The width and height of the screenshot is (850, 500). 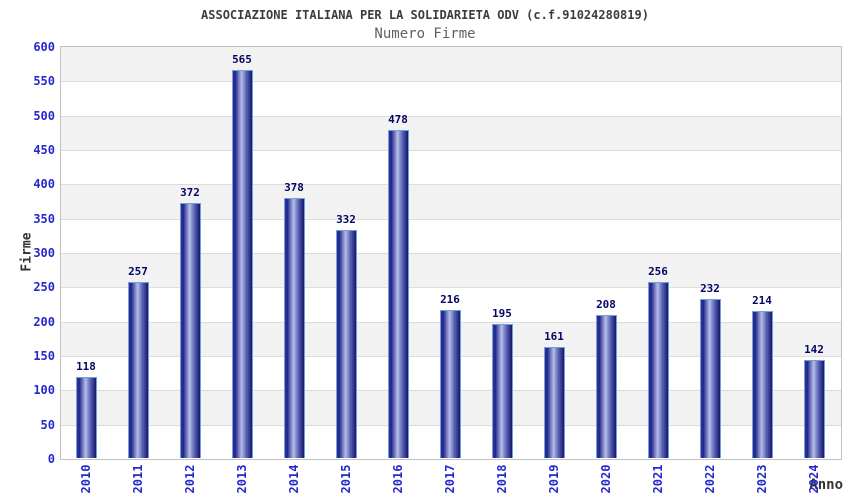 What do you see at coordinates (44, 253) in the screenshot?
I see `y-tick-label: 300` at bounding box center [44, 253].